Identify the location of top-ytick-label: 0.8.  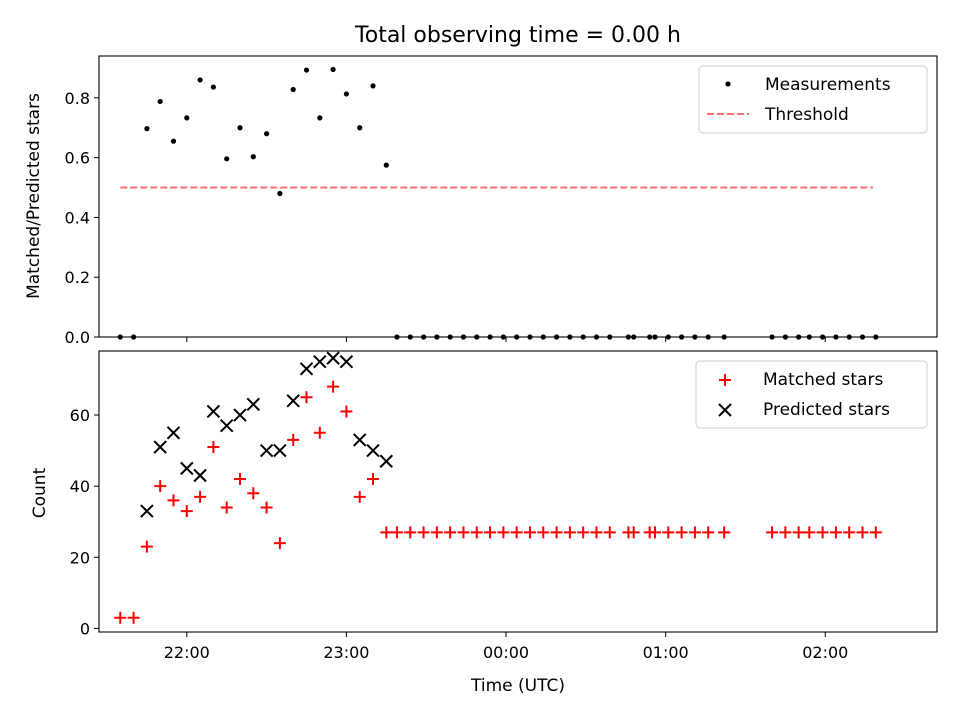
(77, 98).